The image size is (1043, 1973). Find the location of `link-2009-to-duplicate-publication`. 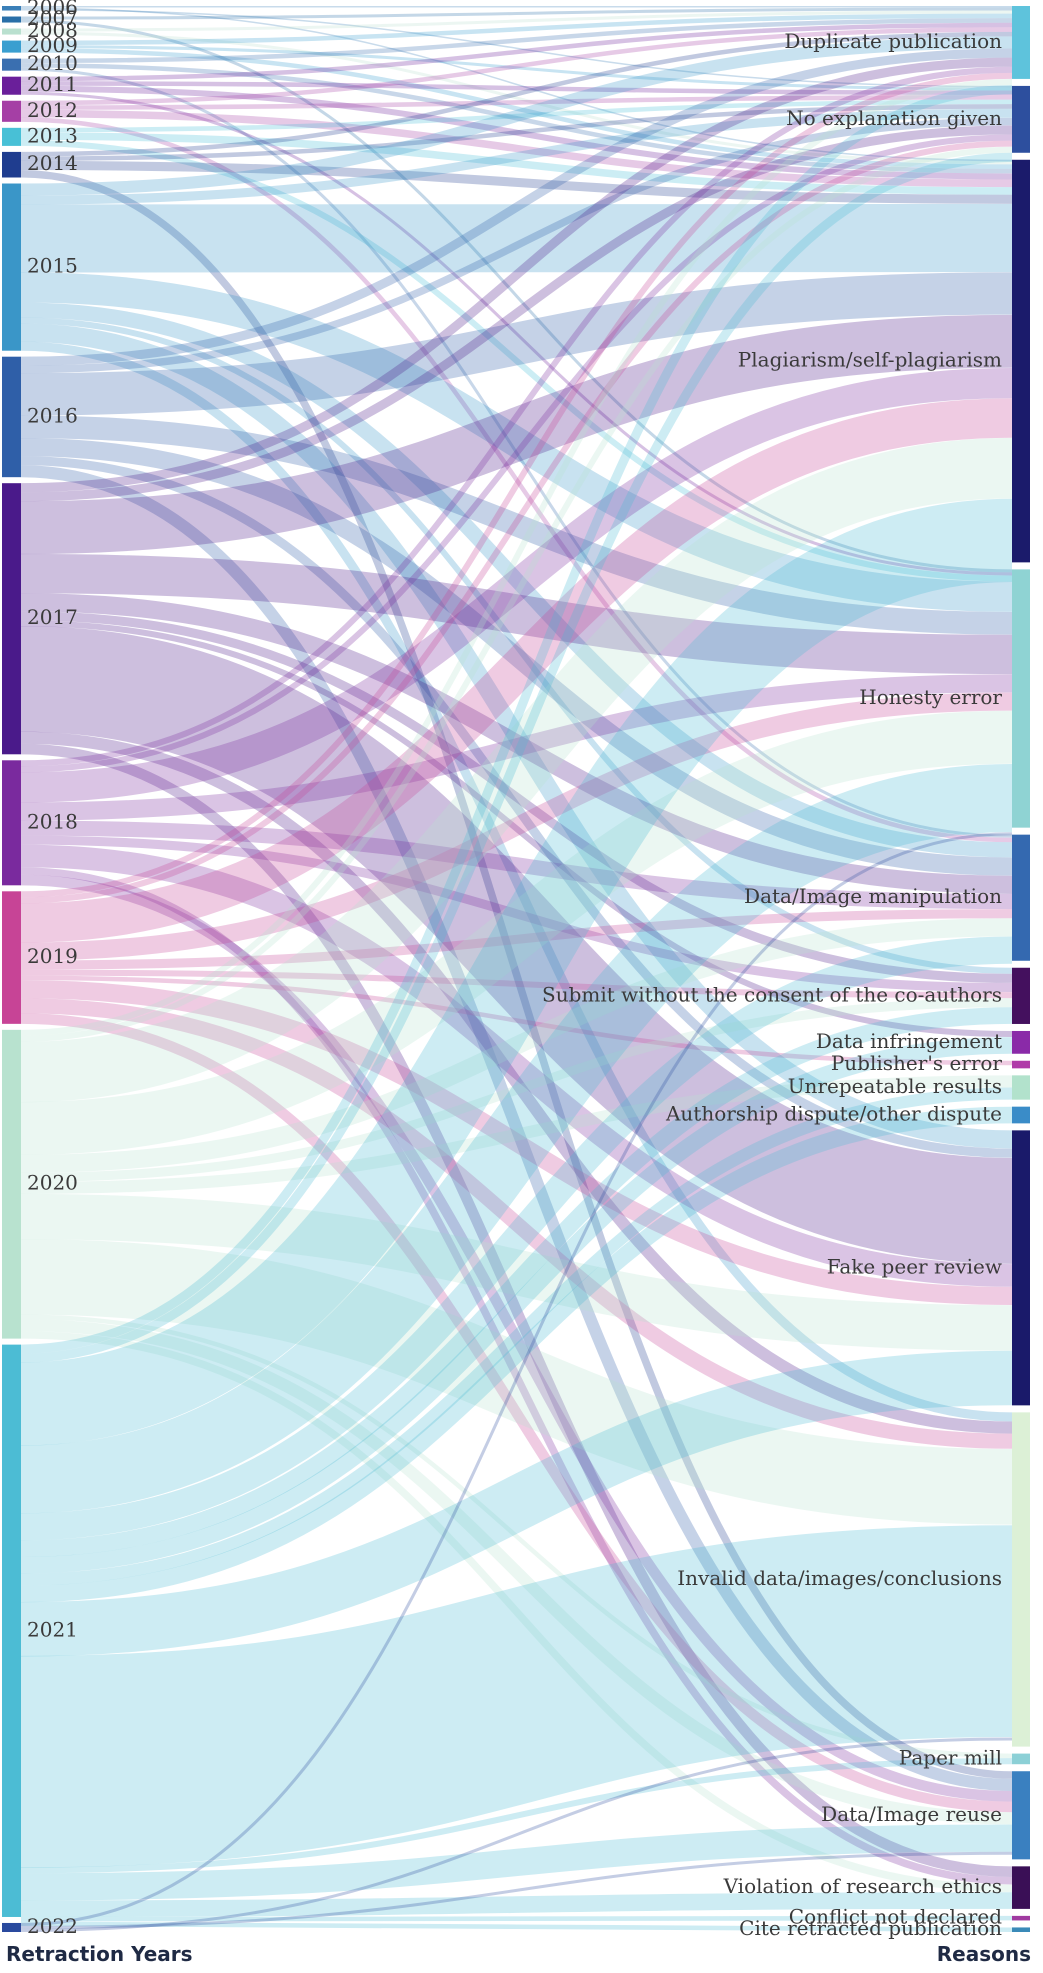

link-2009-to-duplicate-publication is located at coordinates (516, 29).